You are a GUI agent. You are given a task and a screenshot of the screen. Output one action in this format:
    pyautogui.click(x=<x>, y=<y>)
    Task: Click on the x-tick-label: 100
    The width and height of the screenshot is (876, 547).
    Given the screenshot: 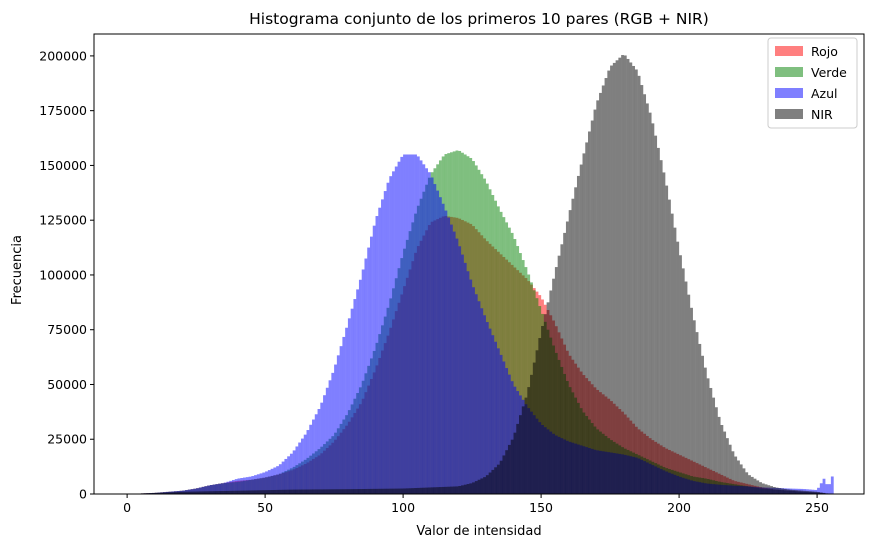 What is the action you would take?
    pyautogui.click(x=403, y=507)
    